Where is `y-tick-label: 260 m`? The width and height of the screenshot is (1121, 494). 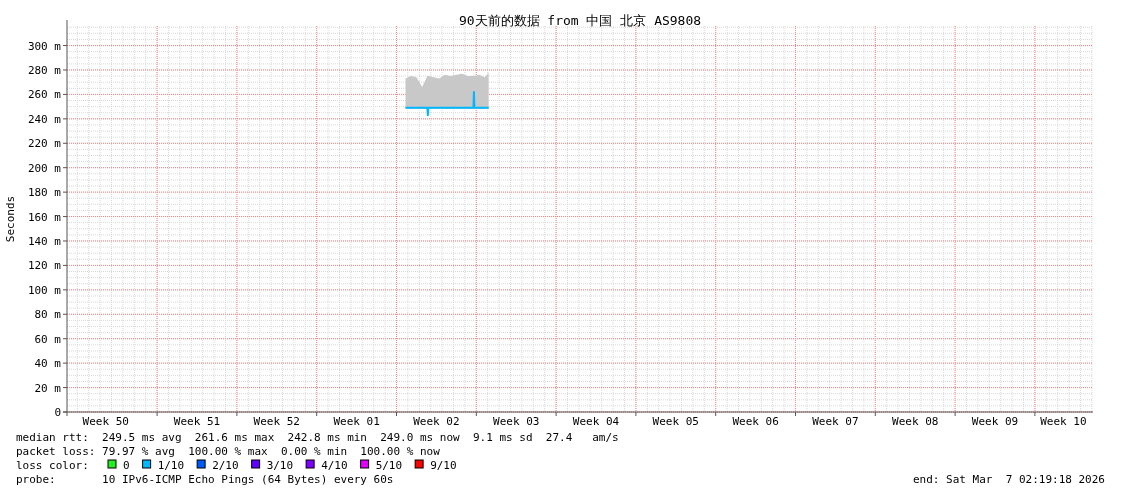 y-tick-label: 260 m is located at coordinates (44, 95).